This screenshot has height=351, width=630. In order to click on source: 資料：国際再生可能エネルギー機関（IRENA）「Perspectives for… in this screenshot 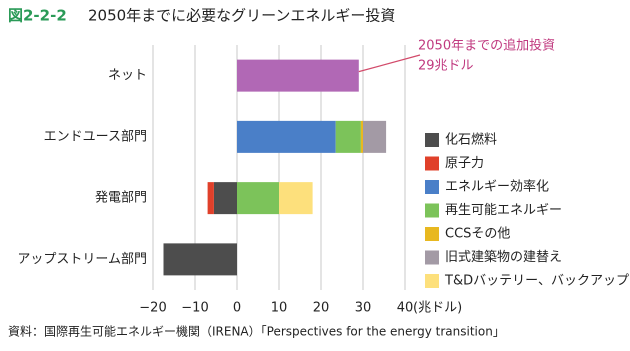, I will do `click(256, 331)`.